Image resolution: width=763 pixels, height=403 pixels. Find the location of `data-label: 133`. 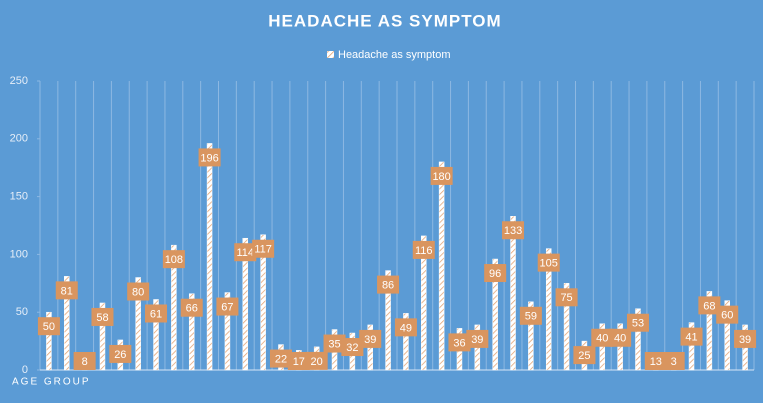

data-label: 133 is located at coordinates (513, 231).